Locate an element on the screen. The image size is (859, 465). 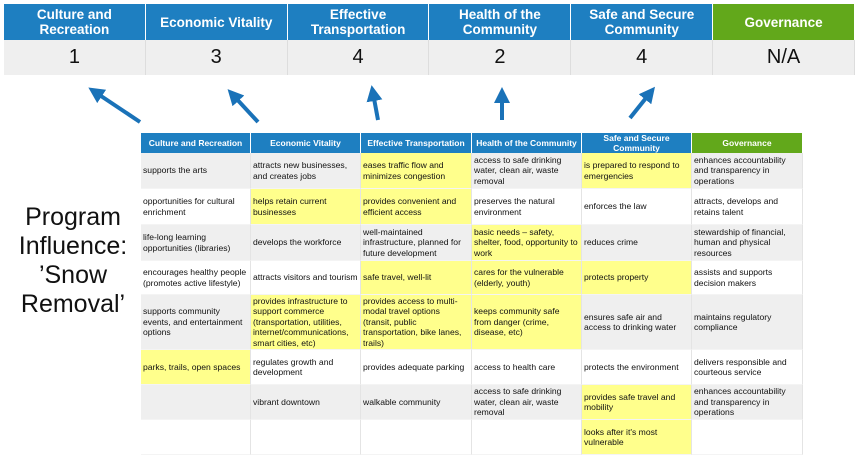
table-cell: protects the environment is located at coordinates (637, 367).